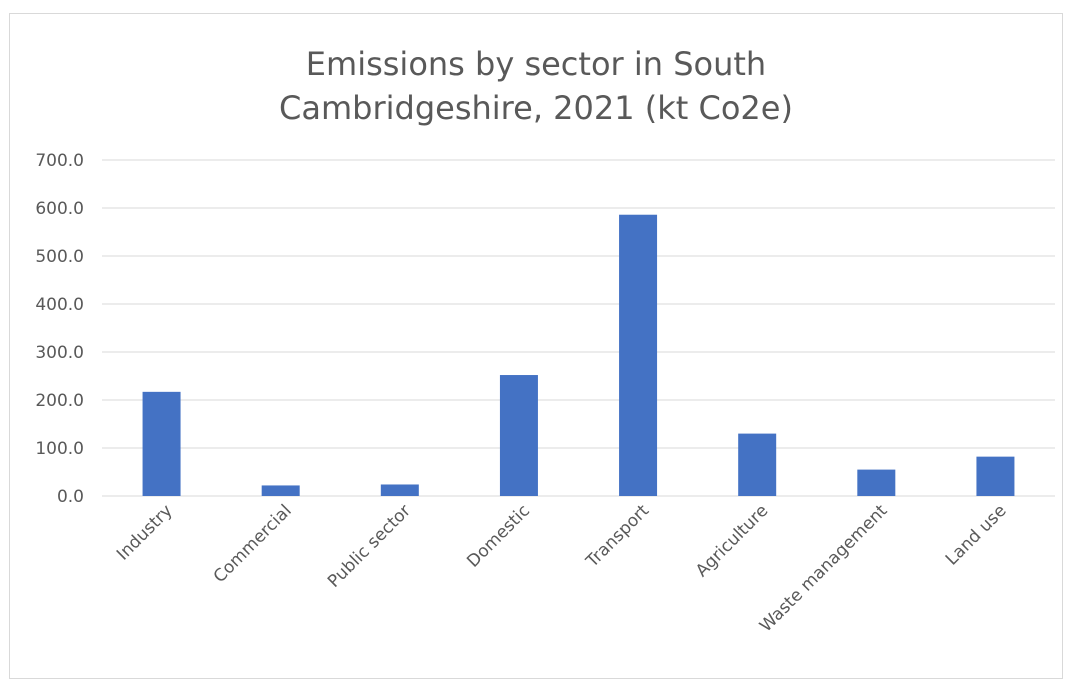 The image size is (1072, 681). What do you see at coordinates (976, 535) in the screenshot?
I see `x-category-label: Land use` at bounding box center [976, 535].